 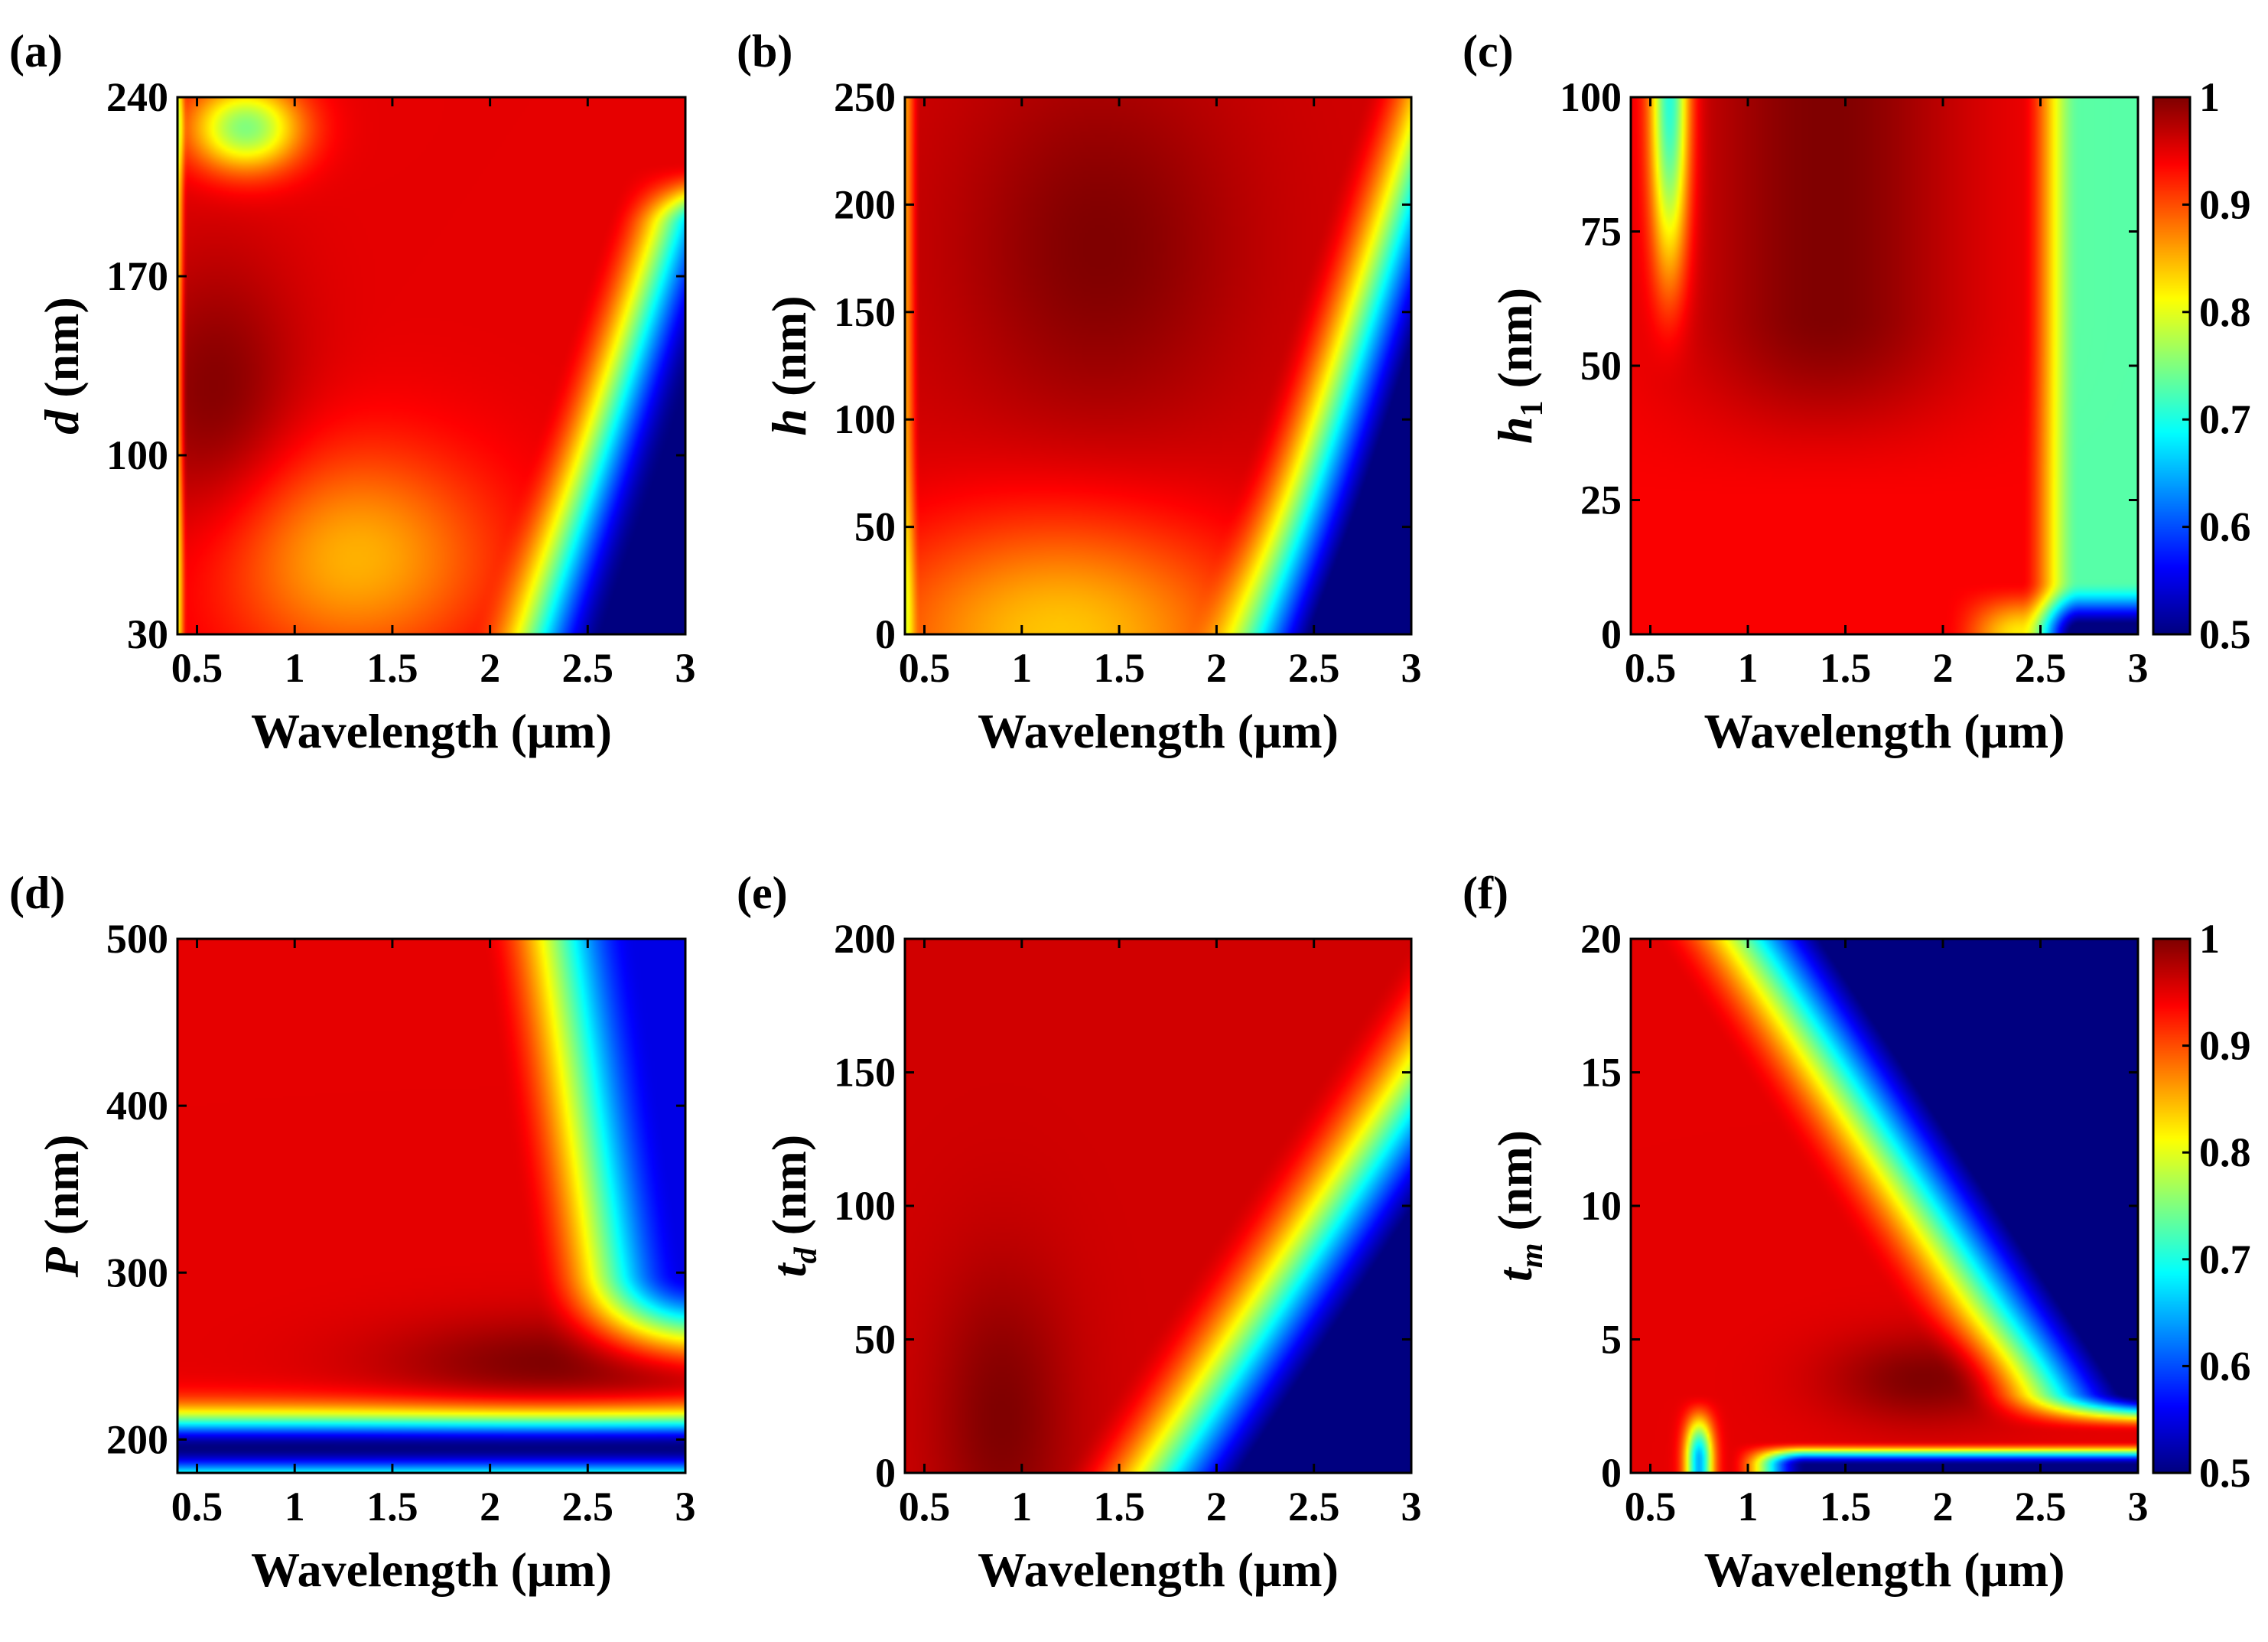 I want to click on y-axis-label: td (nm), so click(x=793, y=1206).